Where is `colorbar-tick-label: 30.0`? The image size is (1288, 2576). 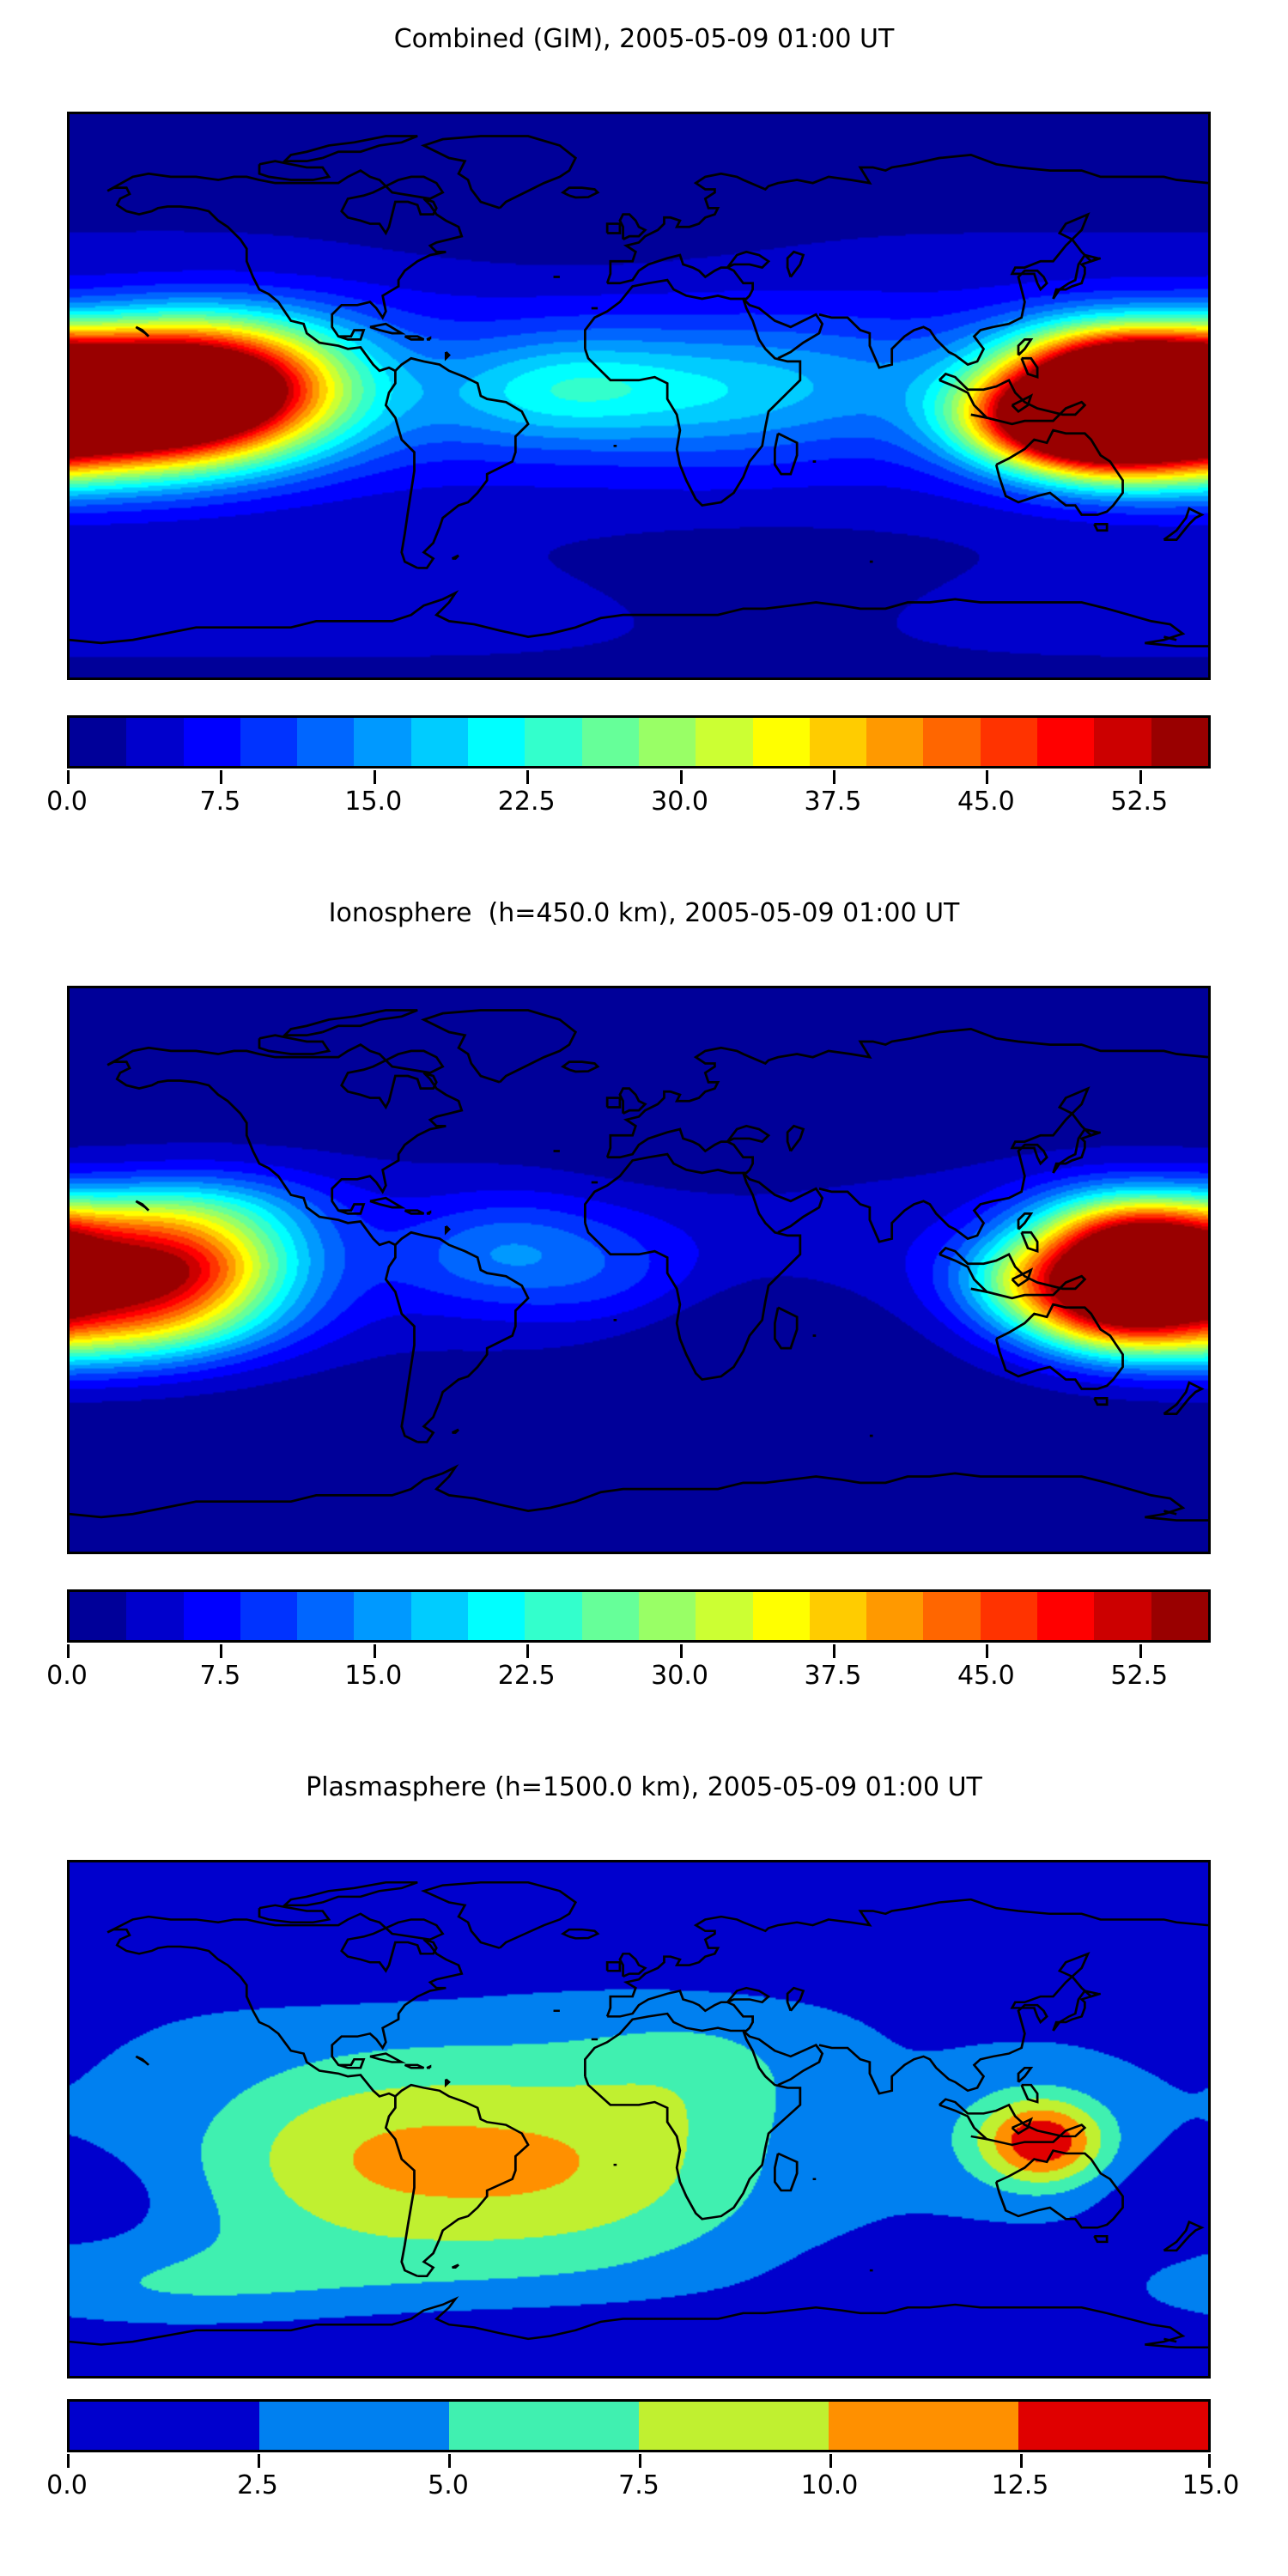 colorbar-tick-label: 30.0 is located at coordinates (680, 802).